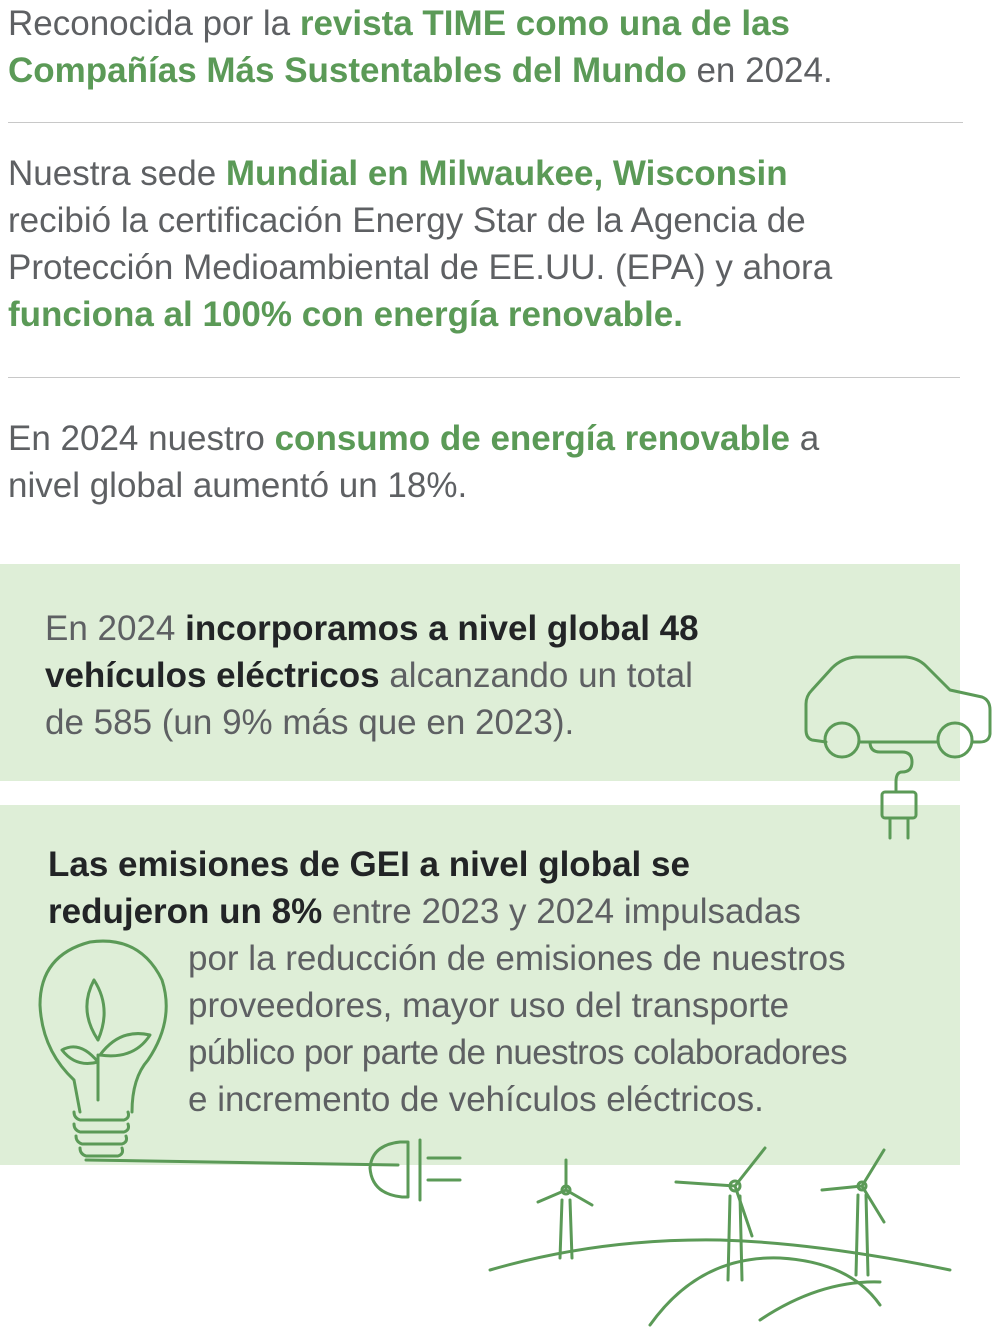 This screenshot has width=993, height=1337. Describe the element at coordinates (219, 1053) in the screenshot. I see `lightbulb-leaf-icon` at that location.